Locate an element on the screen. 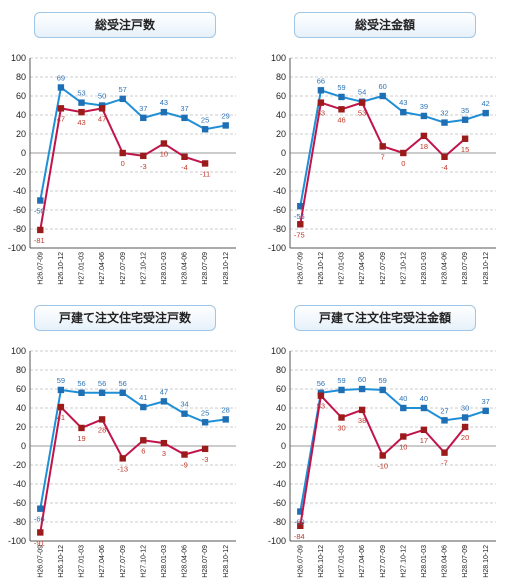 This screenshot has width=520, height=587. y-tick-label: 100 is located at coordinates (18, 58).